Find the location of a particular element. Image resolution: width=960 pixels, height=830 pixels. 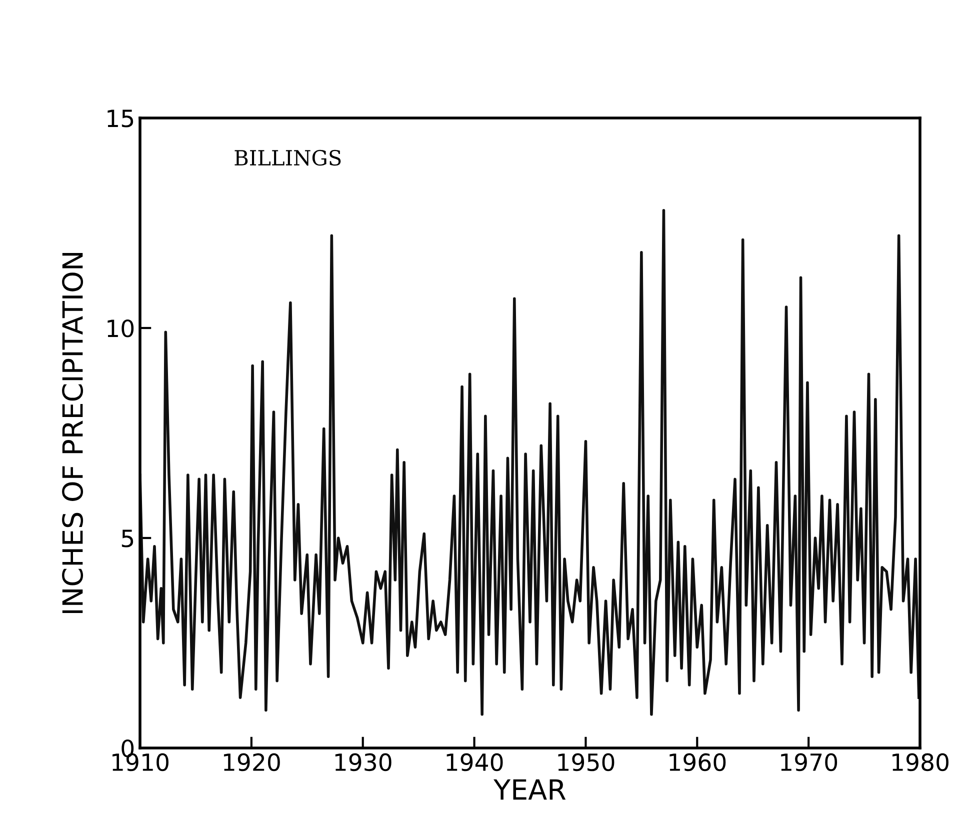

x-tick-label: 1940 is located at coordinates (474, 762).